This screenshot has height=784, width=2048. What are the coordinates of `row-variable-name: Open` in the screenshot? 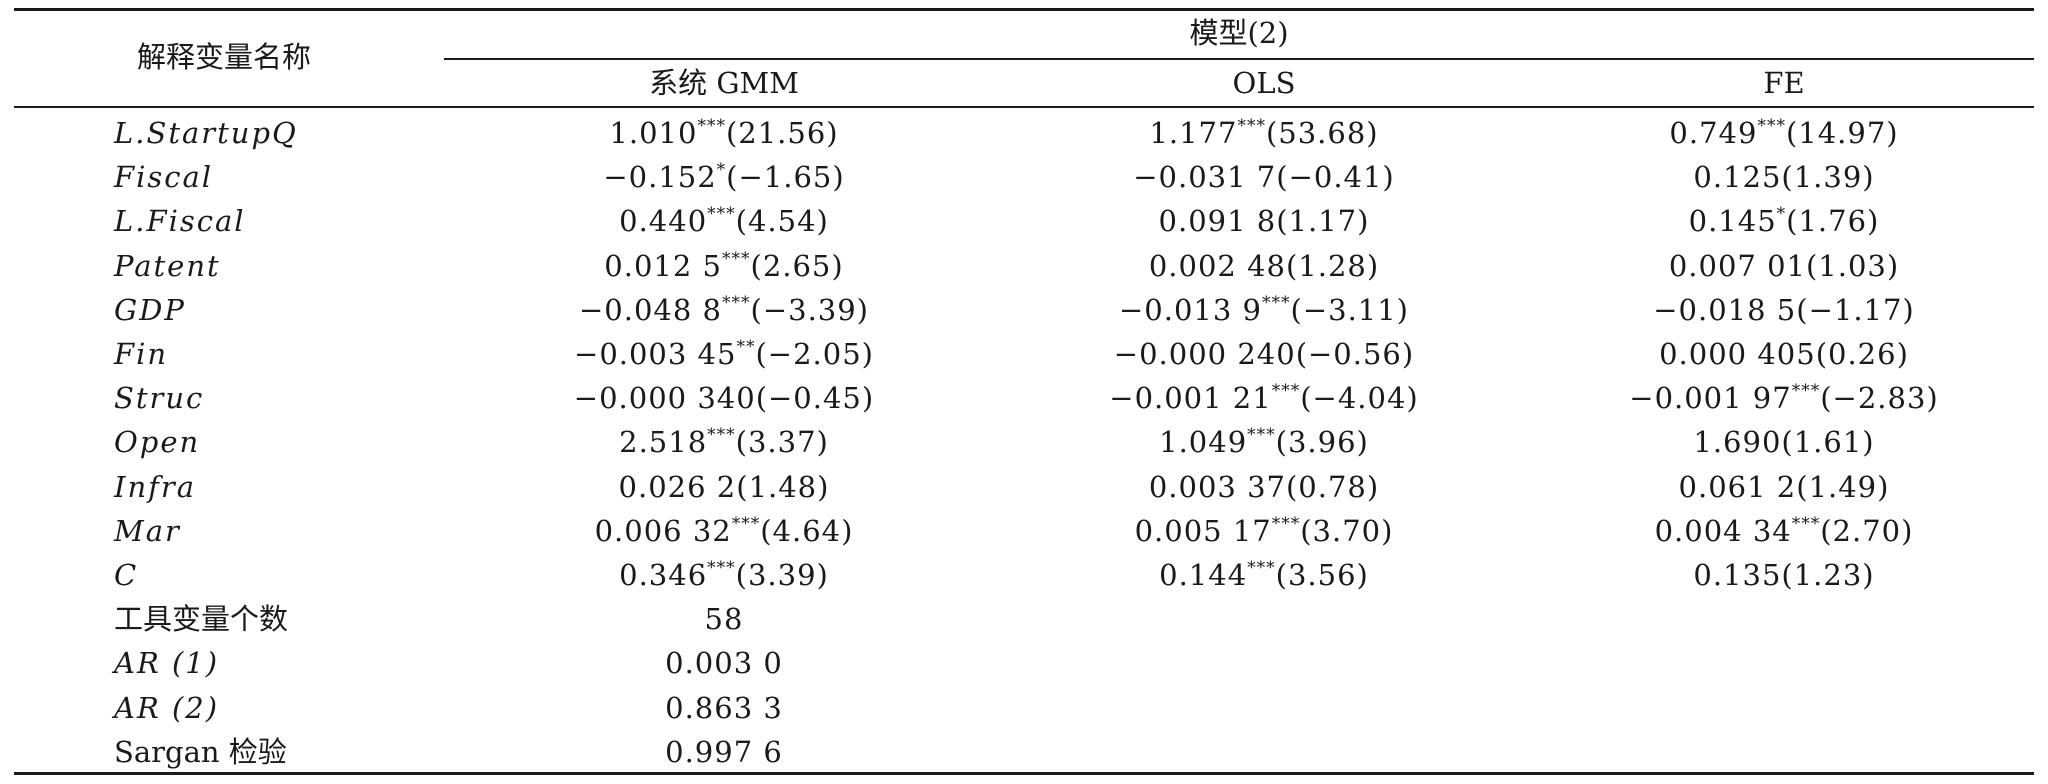 It's located at (157, 442).